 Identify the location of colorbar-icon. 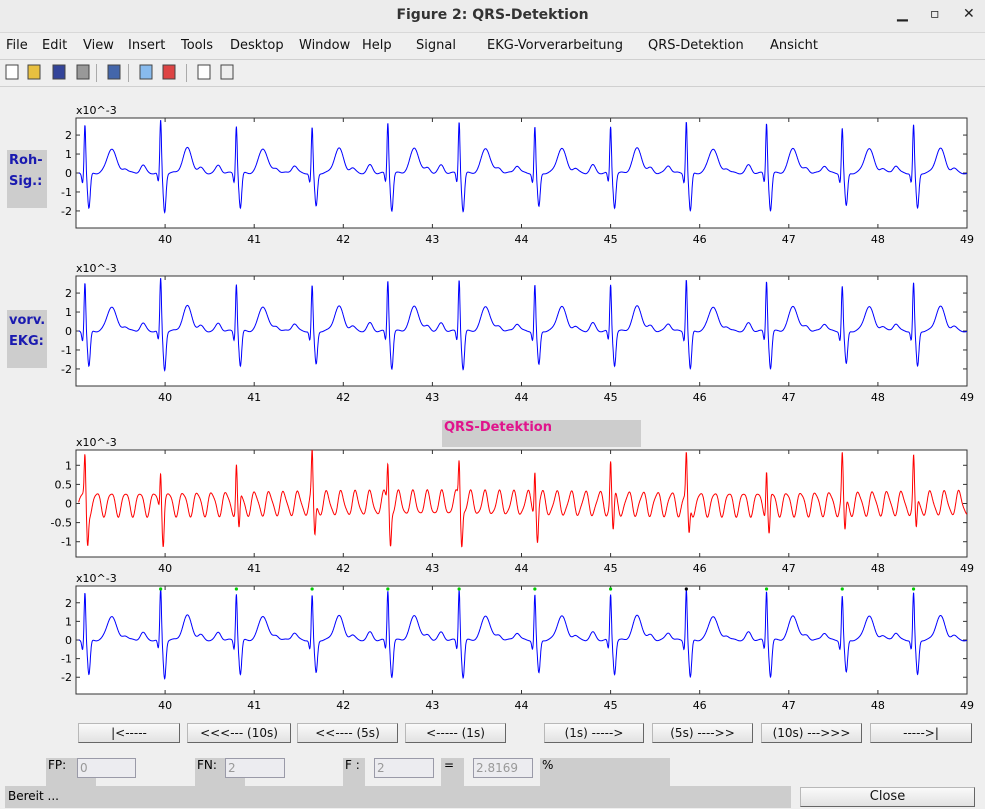
(146, 72).